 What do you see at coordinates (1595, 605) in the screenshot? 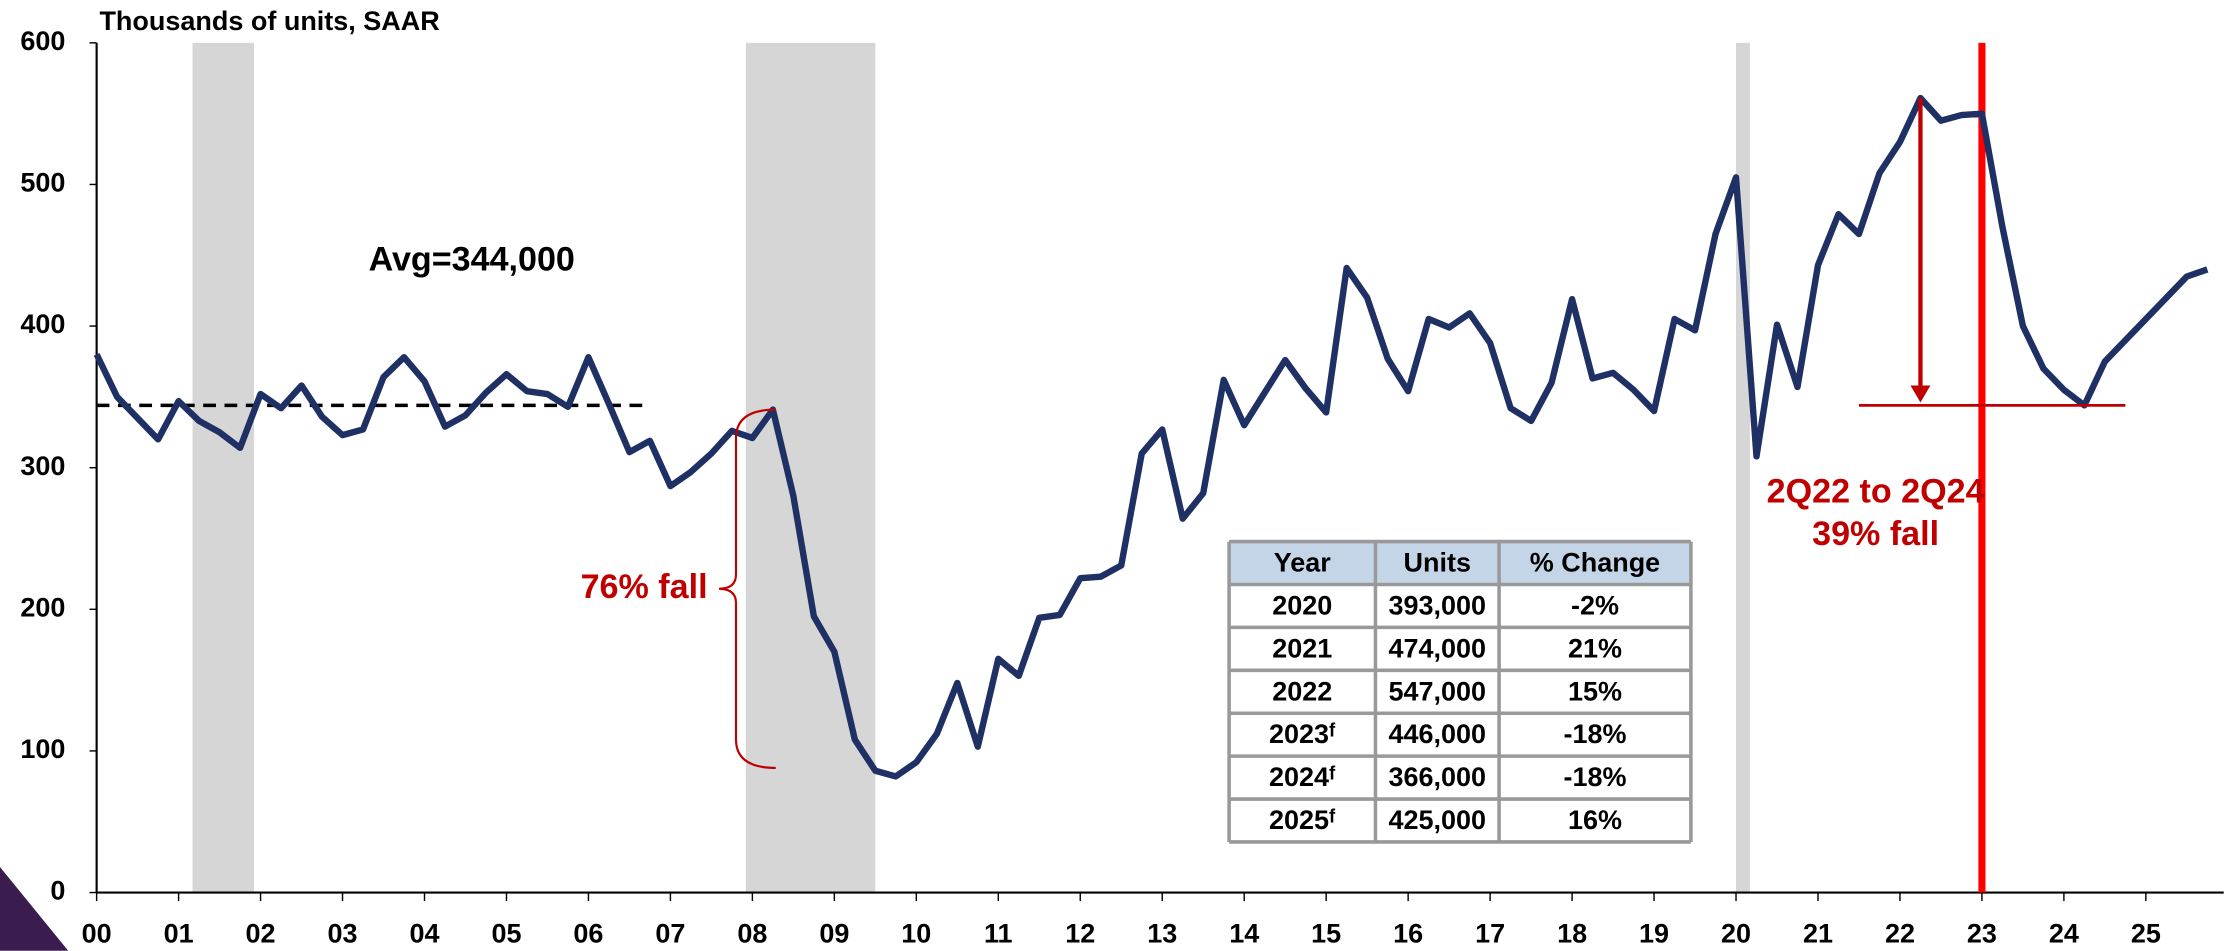
I see `table-cell: -2%` at bounding box center [1595, 605].